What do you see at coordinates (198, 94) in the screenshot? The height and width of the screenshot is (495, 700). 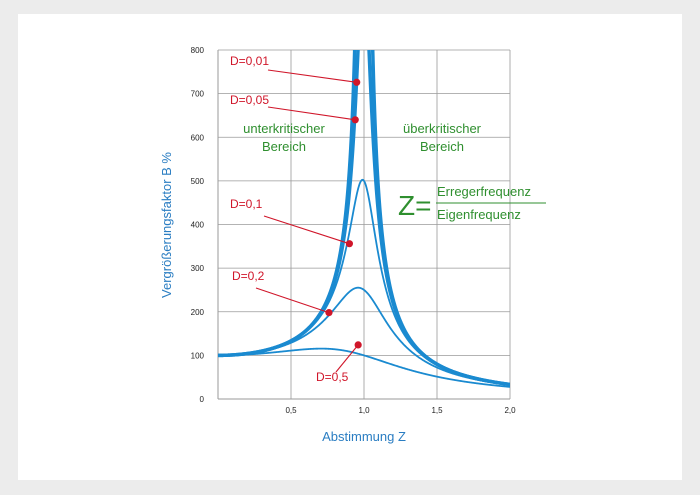 I see `y-tick-label: 700` at bounding box center [198, 94].